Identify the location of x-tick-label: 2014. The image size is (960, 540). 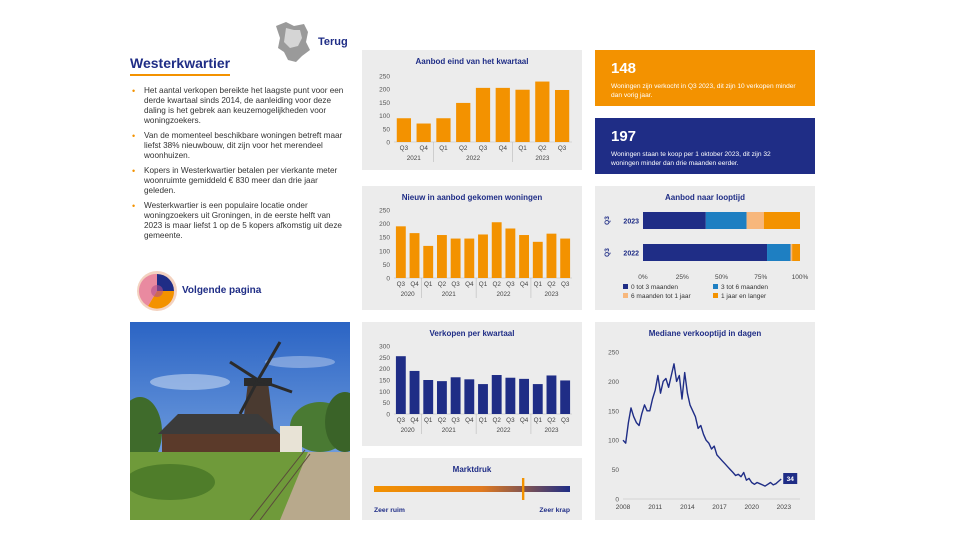
(687, 507).